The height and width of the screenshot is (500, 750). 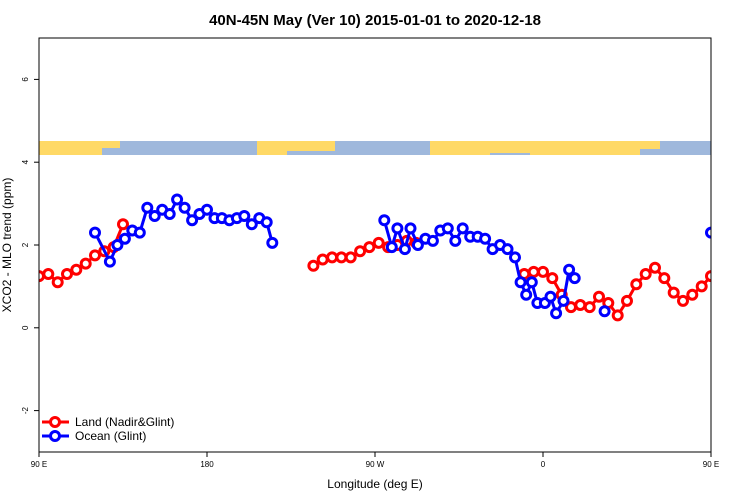 I want to click on legend-land-marker, so click(x=55, y=422).